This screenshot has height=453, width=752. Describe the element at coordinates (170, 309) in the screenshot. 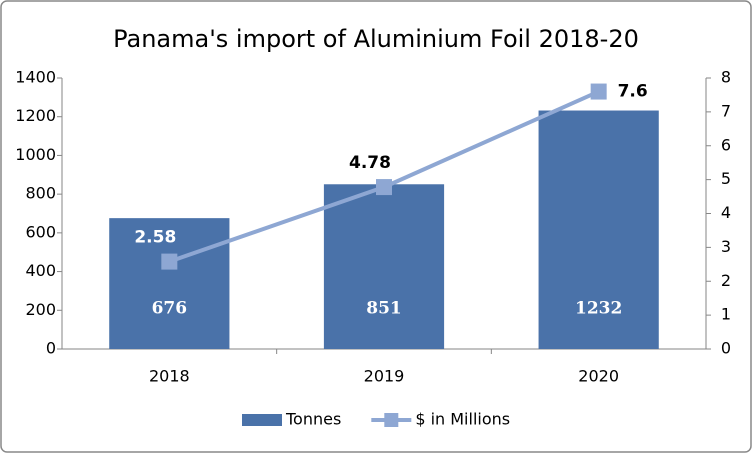

I see `bar-value-label: 676` at that location.